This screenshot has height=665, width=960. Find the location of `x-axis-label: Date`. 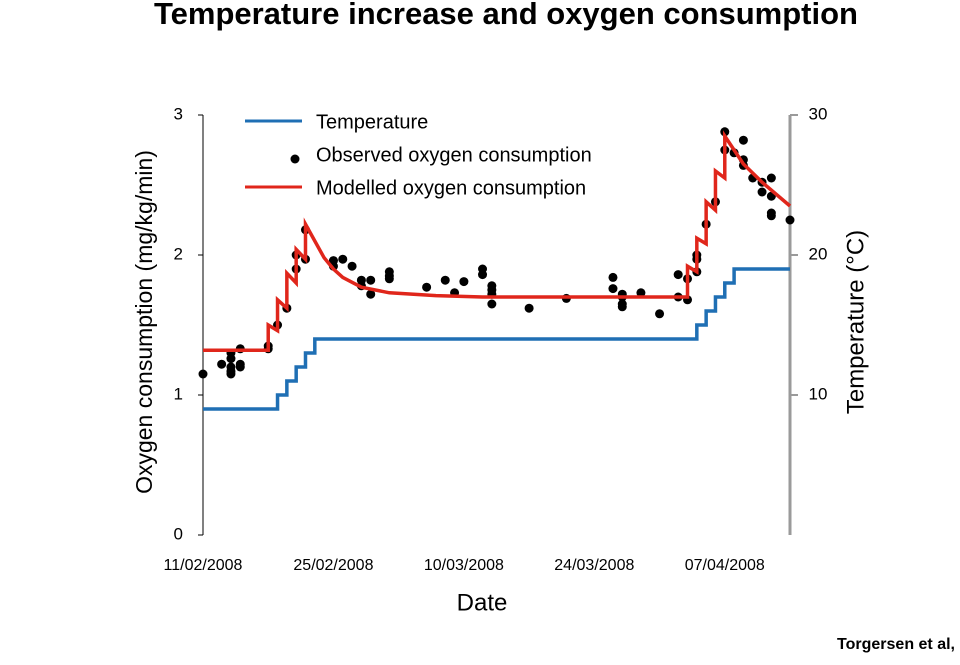

x-axis-label: Date is located at coordinates (482, 602).